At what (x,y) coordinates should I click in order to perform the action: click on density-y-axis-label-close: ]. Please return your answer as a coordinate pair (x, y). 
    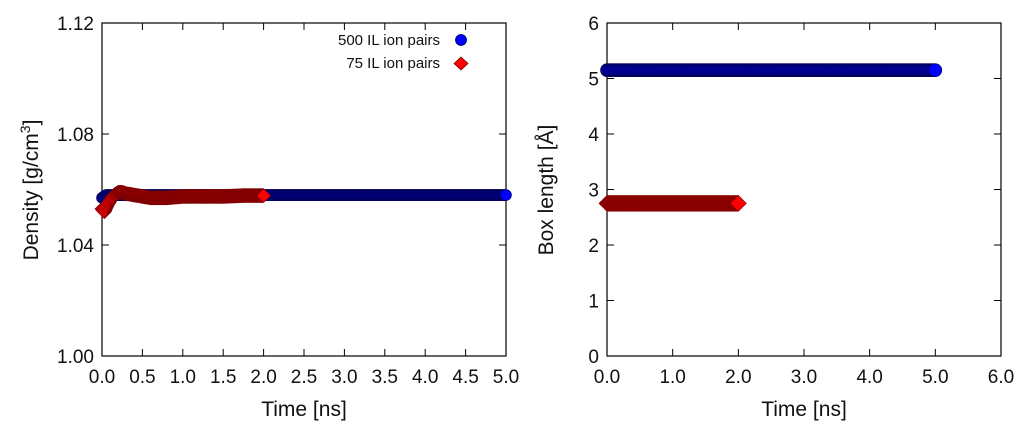
    Looking at the image, I should click on (31, 123).